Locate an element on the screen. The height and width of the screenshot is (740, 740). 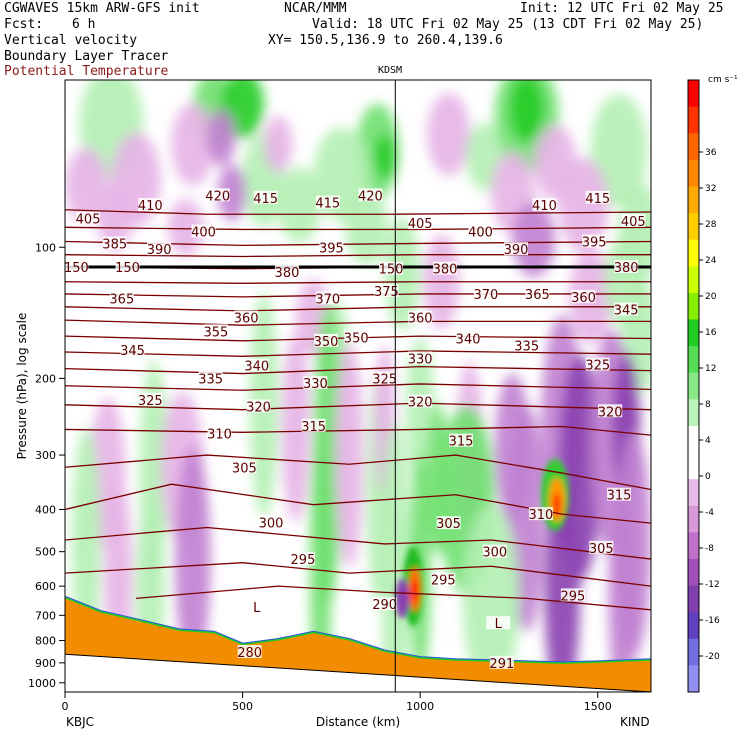
y-tick-label: 800 is located at coordinates (45, 641).